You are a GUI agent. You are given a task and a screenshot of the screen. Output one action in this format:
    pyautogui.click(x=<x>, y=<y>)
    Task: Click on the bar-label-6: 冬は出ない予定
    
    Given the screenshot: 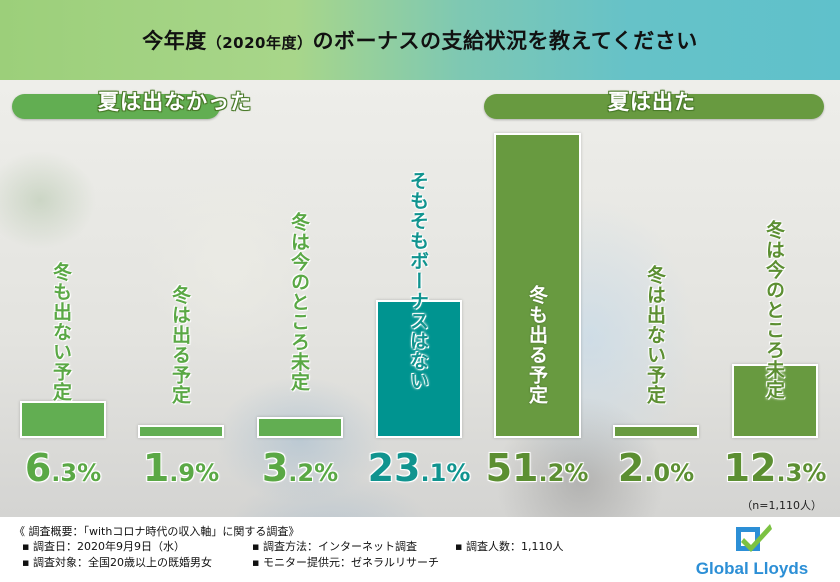 What is the action you would take?
    pyautogui.click(x=655, y=335)
    